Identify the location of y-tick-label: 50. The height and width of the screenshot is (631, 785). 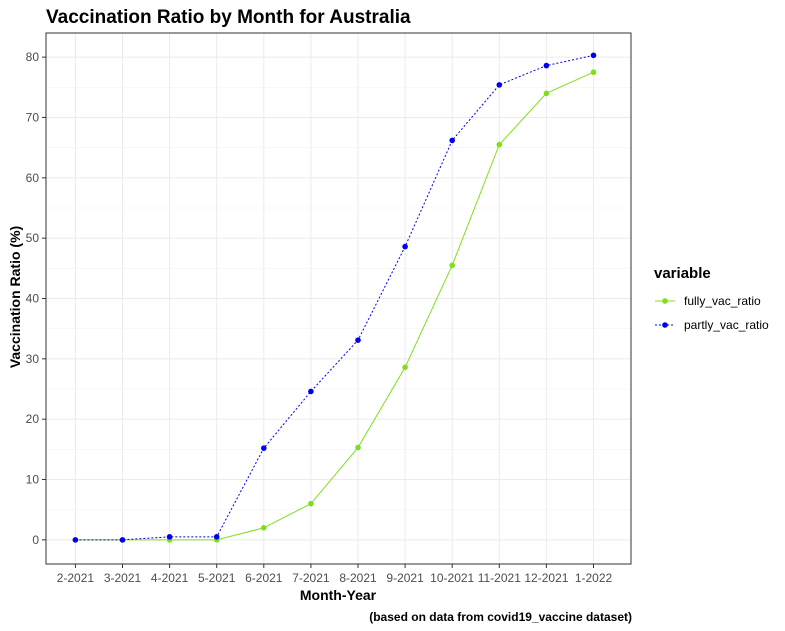
(33, 238).